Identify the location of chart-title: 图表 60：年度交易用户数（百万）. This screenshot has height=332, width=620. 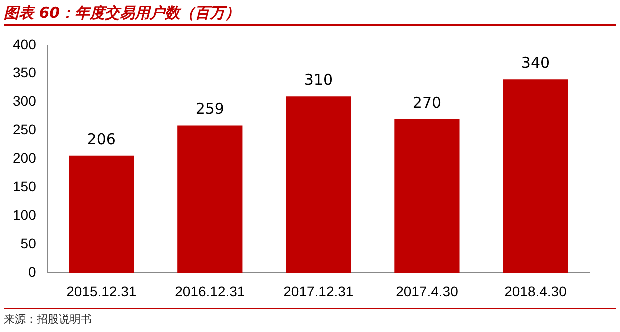
(310, 14).